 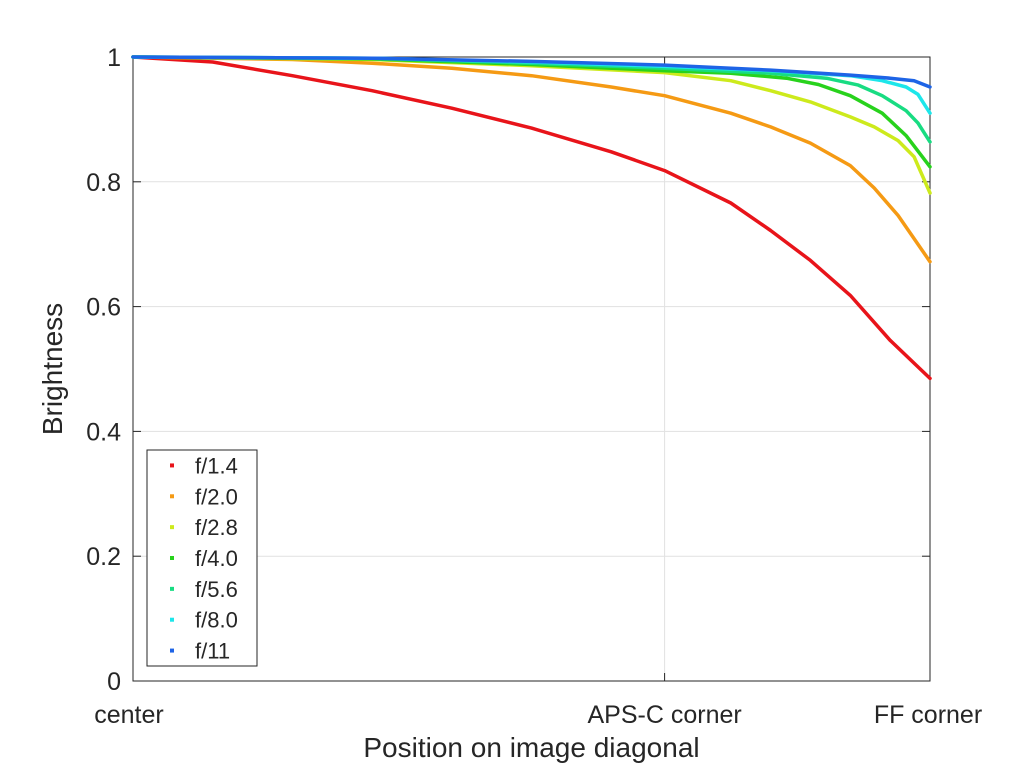 I want to click on series-line, so click(x=531, y=72).